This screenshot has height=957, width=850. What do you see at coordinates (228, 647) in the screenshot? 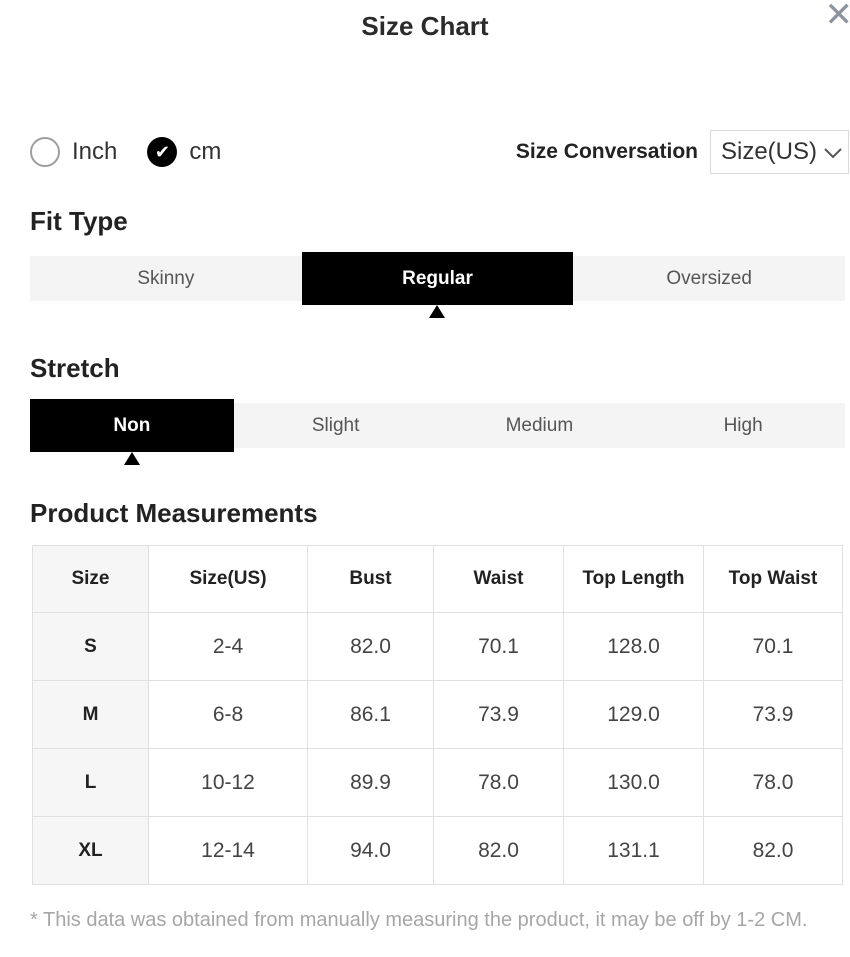
I see `cell-size-us: 2-4` at bounding box center [228, 647].